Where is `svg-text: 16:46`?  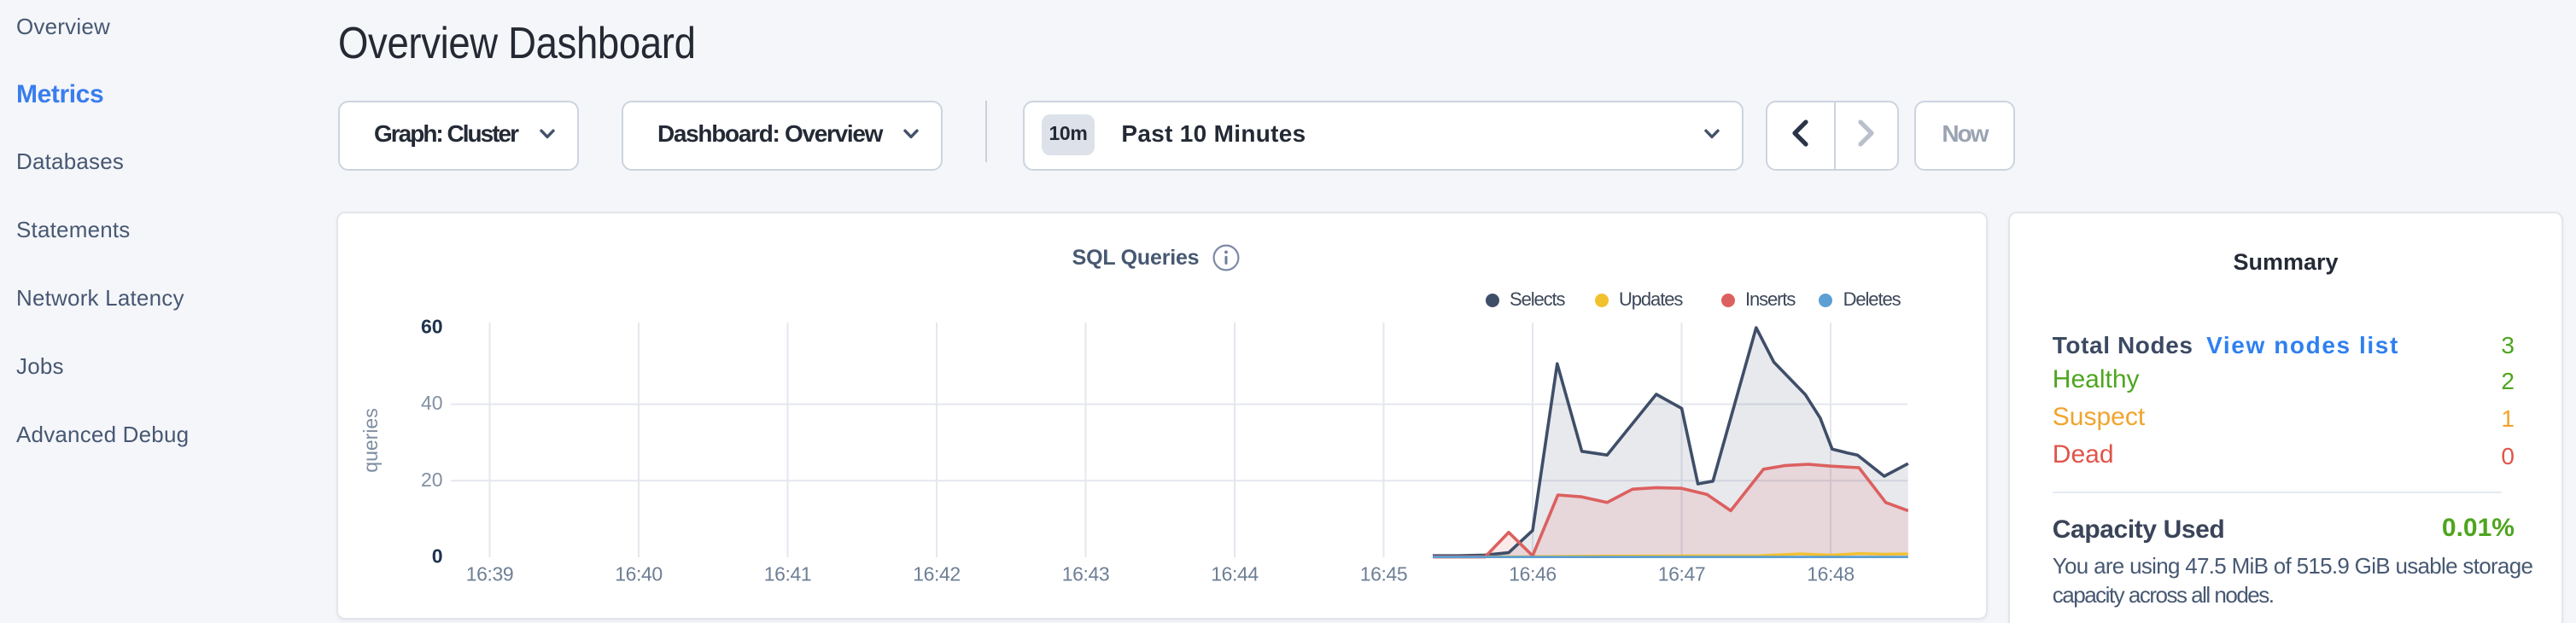
svg-text: 16:46 is located at coordinates (1533, 573).